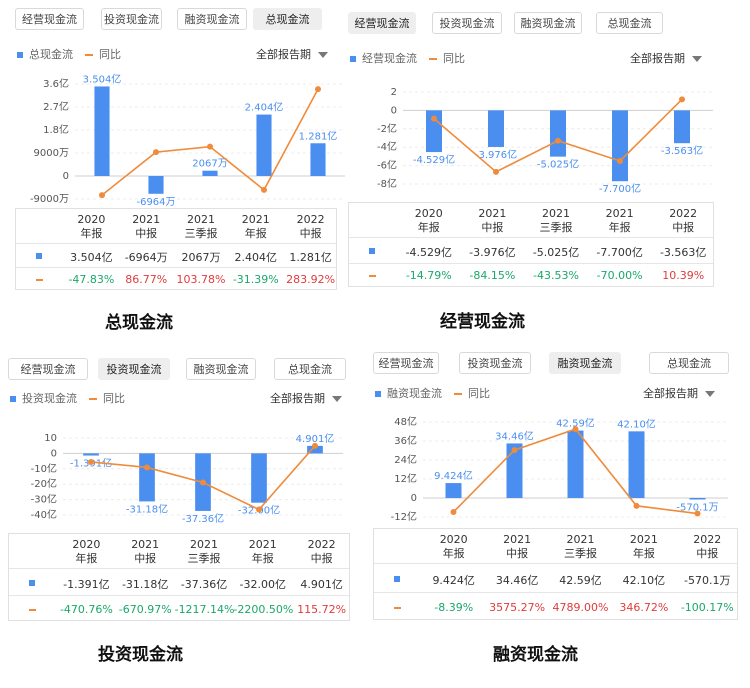 Image resolution: width=750 pixels, height=688 pixels. What do you see at coordinates (204, 584) in the screenshot?
I see `table-cell: -37.36亿` at bounding box center [204, 584].